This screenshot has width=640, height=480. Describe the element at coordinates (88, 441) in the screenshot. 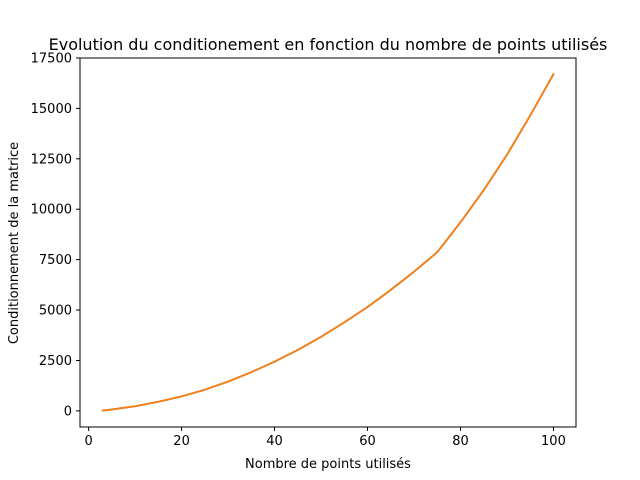

I see `x-tick-label: 0` at that location.